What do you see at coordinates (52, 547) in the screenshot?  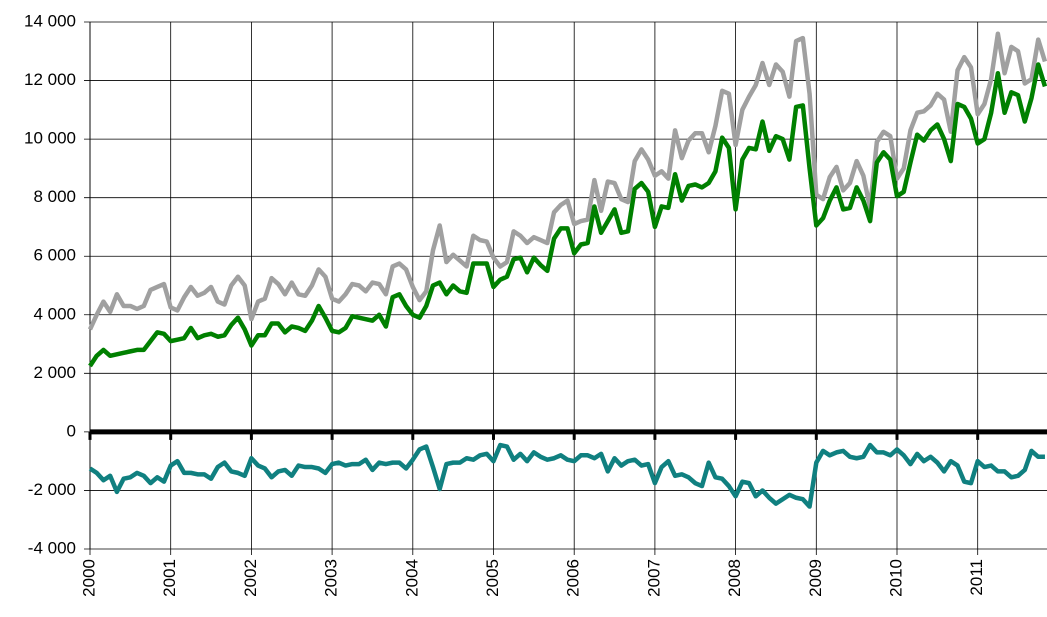 I see `y-tick-label: -4 000` at bounding box center [52, 547].